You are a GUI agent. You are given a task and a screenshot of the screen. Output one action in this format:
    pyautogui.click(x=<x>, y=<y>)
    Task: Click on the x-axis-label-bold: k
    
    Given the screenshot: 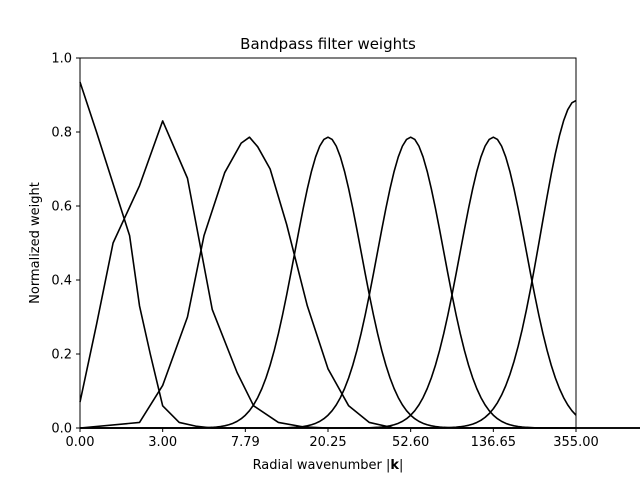 What is the action you would take?
    pyautogui.click(x=394, y=465)
    